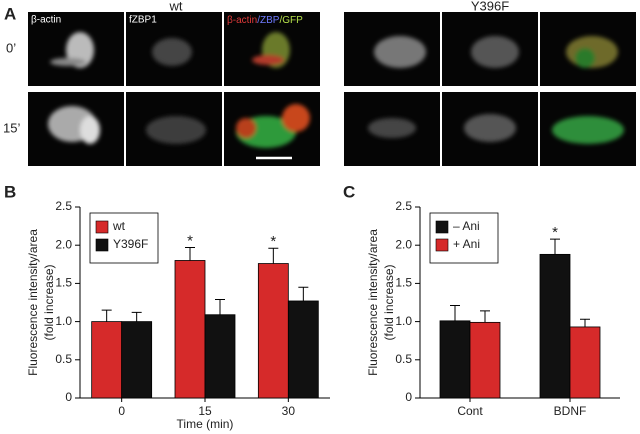  What do you see at coordinates (143, 20) in the screenshot?
I see `channel-label: fZBP1` at bounding box center [143, 20].